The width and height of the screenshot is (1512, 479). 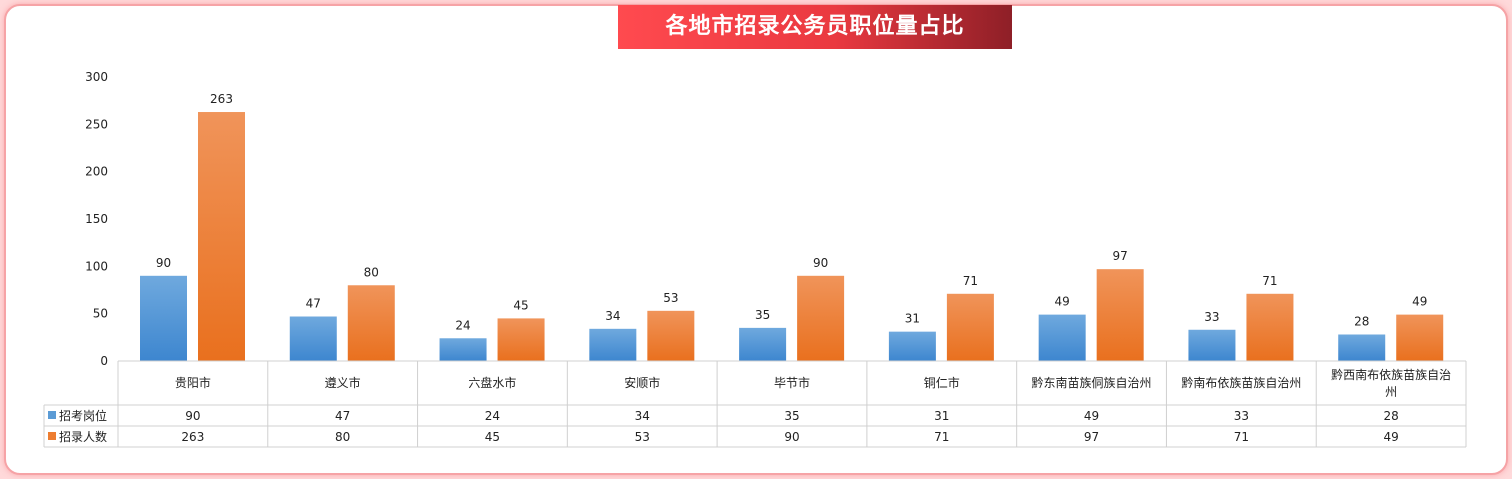 What do you see at coordinates (492, 416) in the screenshot?
I see `table-cell: 24` at bounding box center [492, 416].